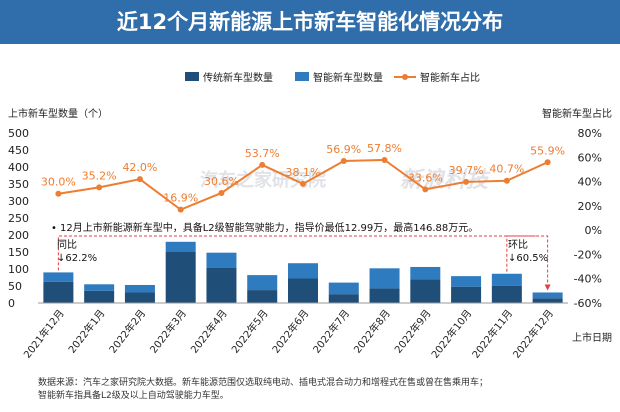  What do you see at coordinates (590, 206) in the screenshot?
I see `y2-tick-label: 20%` at bounding box center [590, 206].